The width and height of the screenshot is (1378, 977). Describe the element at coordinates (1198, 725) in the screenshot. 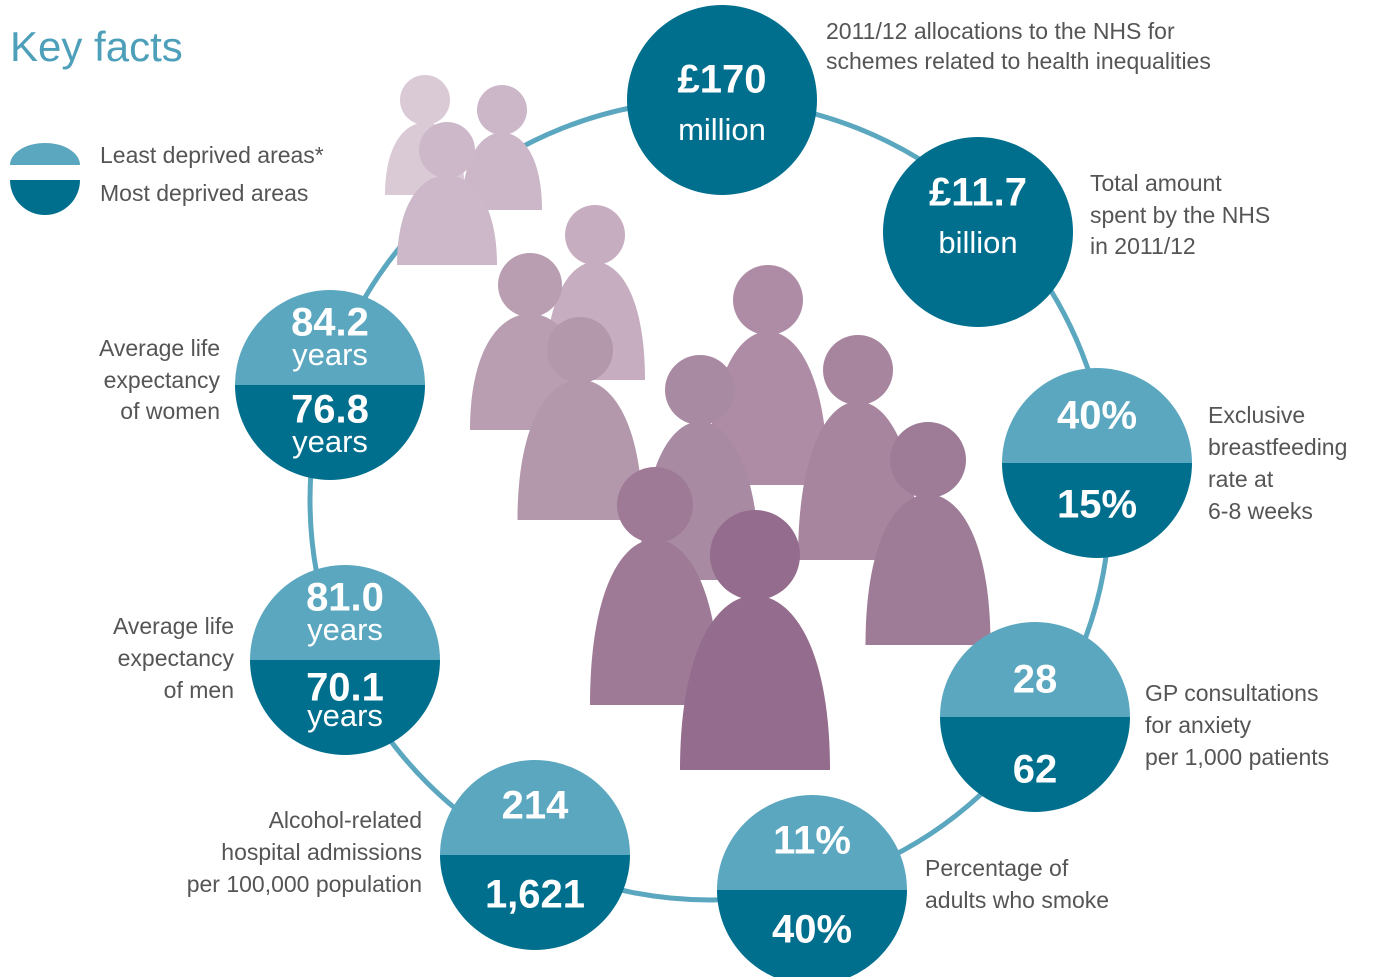

I see `fact-label: for anxiety` at that location.